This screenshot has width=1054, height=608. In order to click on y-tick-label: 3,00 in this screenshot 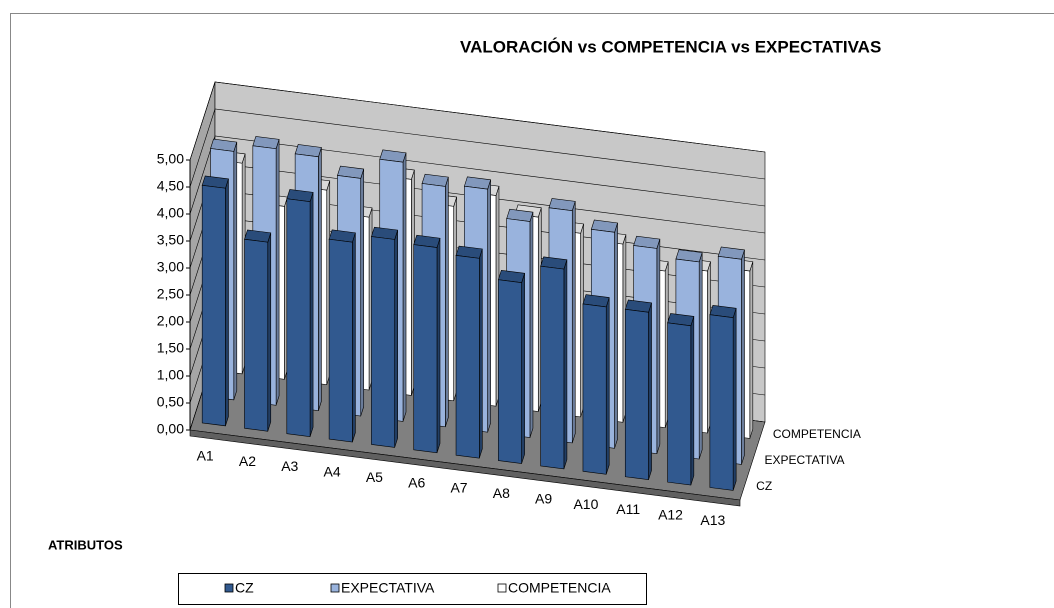, I will do `click(170, 267)`.